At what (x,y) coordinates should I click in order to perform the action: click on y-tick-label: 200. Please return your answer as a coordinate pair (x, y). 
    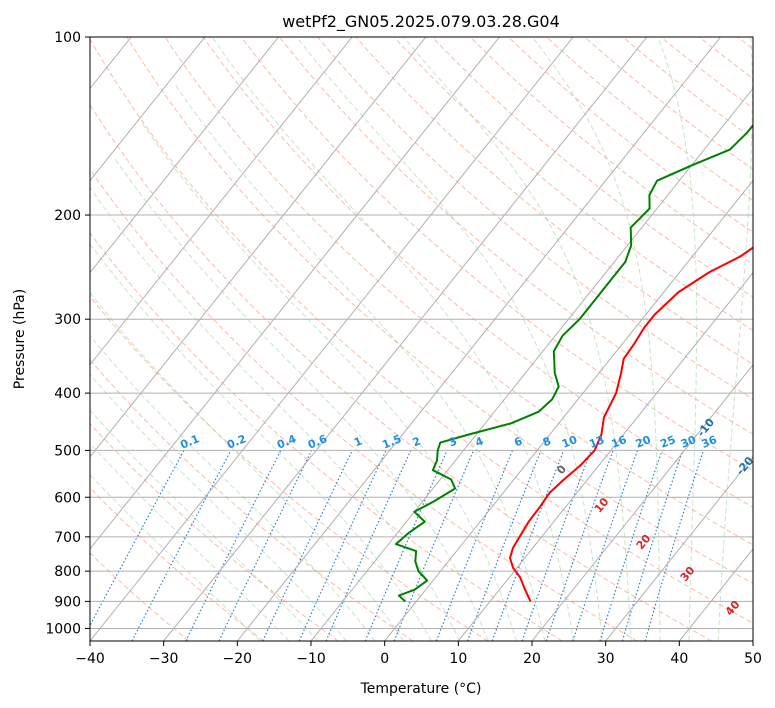
    Looking at the image, I should click on (67, 216).